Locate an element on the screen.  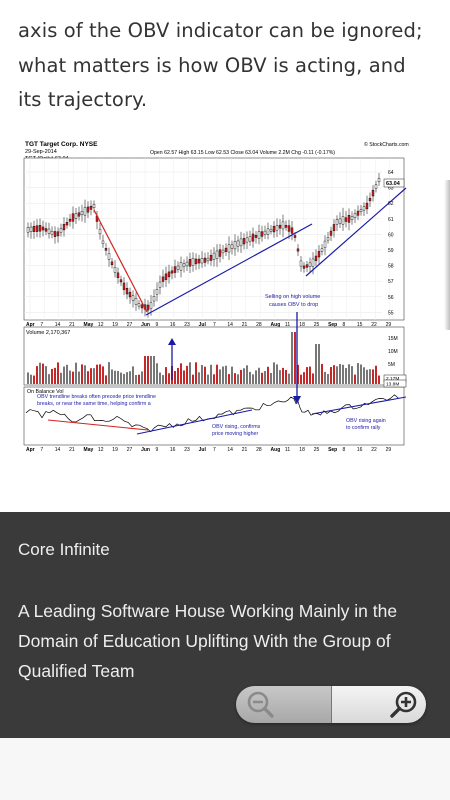
date-tick: Jul is located at coordinates (203, 325).